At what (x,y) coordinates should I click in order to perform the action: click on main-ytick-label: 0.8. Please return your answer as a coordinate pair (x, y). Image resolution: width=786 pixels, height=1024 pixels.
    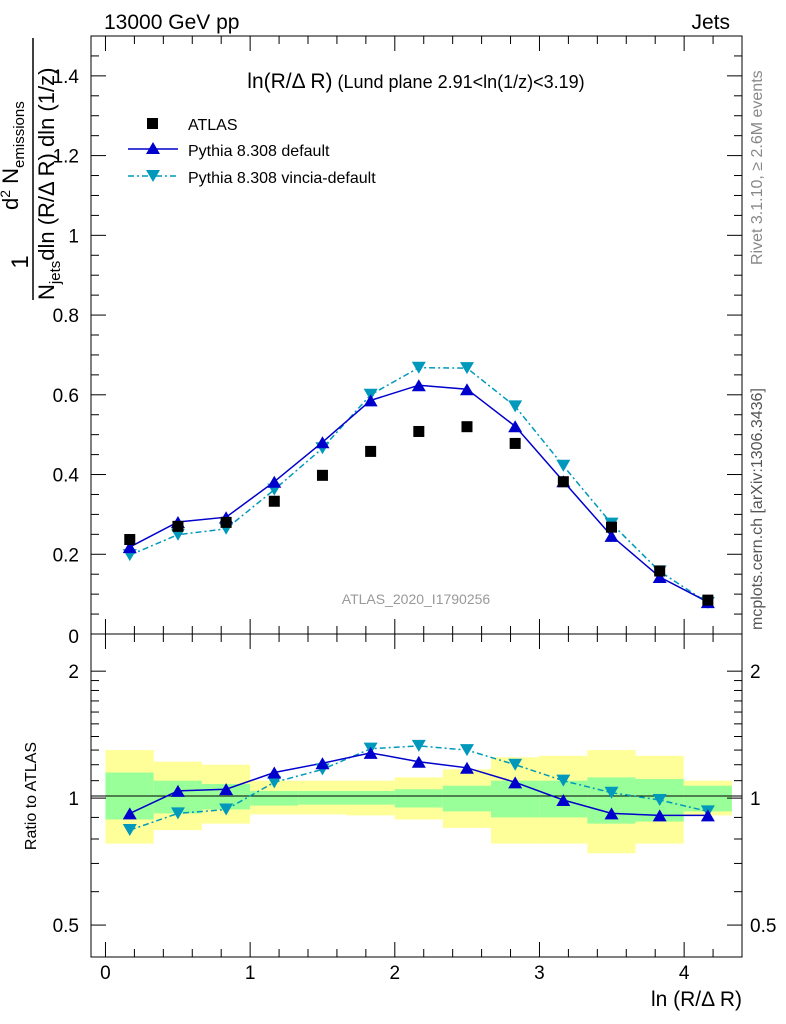
    Looking at the image, I should click on (66, 316).